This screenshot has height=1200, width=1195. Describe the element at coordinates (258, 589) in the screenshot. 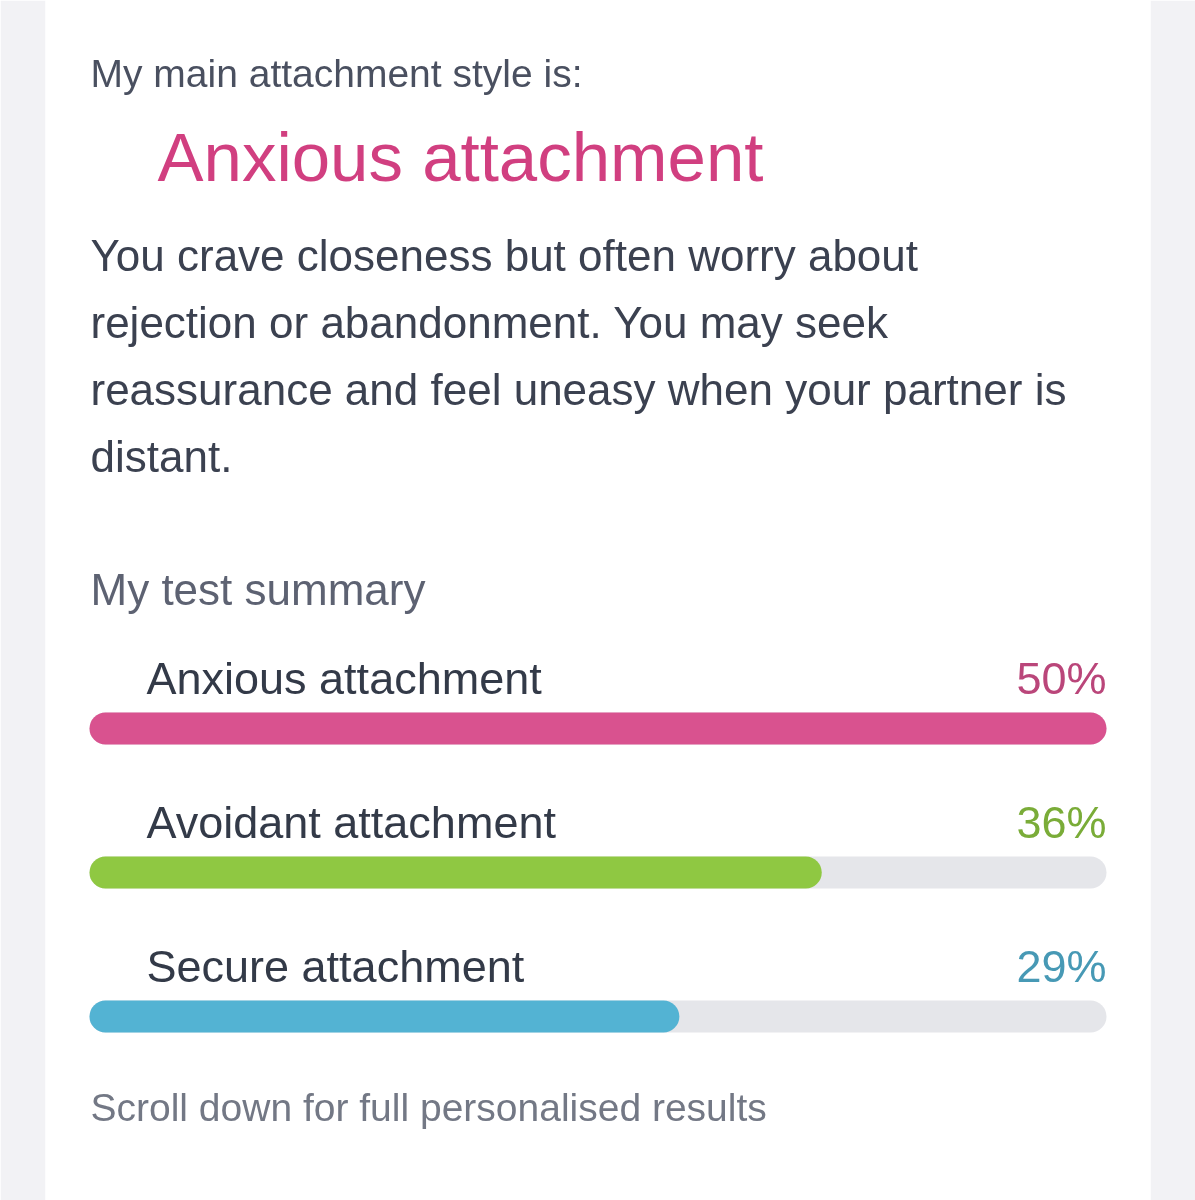

I see `chart-title: My test summary` at that location.